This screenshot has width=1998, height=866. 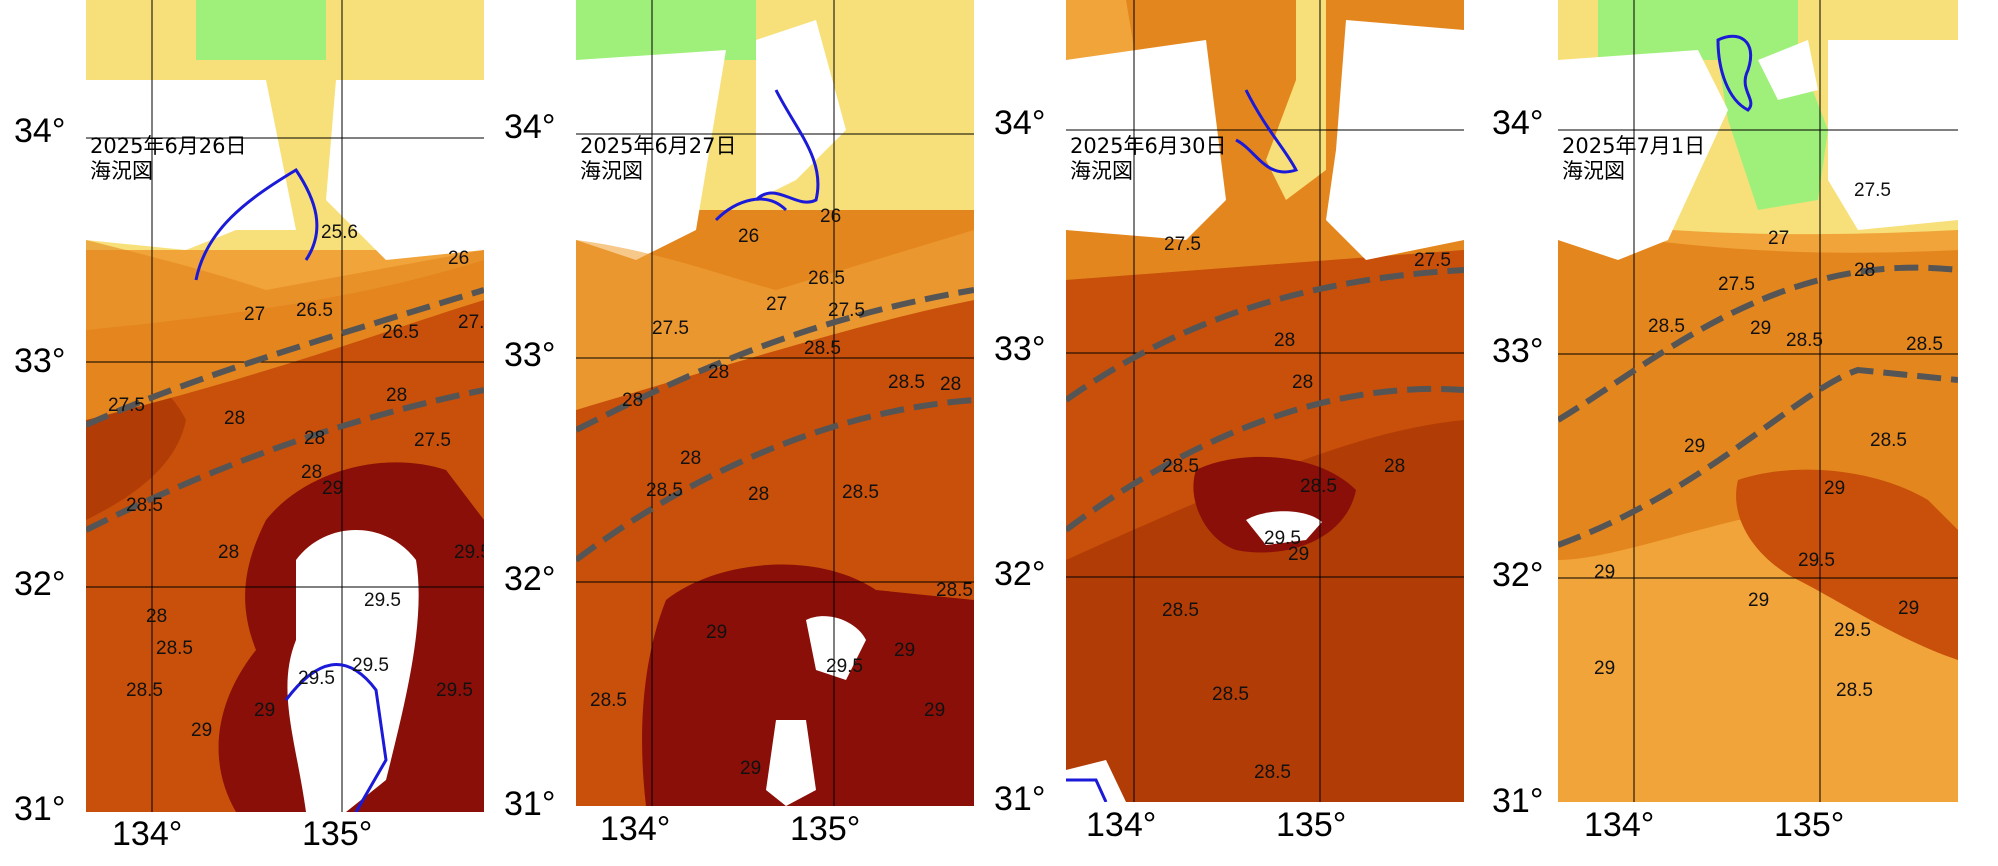 What do you see at coordinates (1633, 159) in the screenshot?
I see `panel-title-4: 2025年7月1日 海況図` at bounding box center [1633, 159].